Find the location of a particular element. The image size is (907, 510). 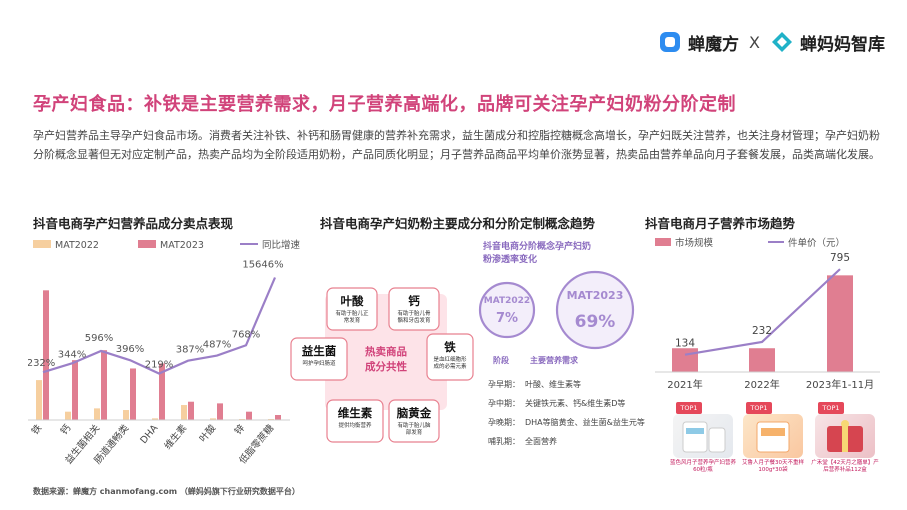

x-tick-label: 2022年 is located at coordinates (761, 384).